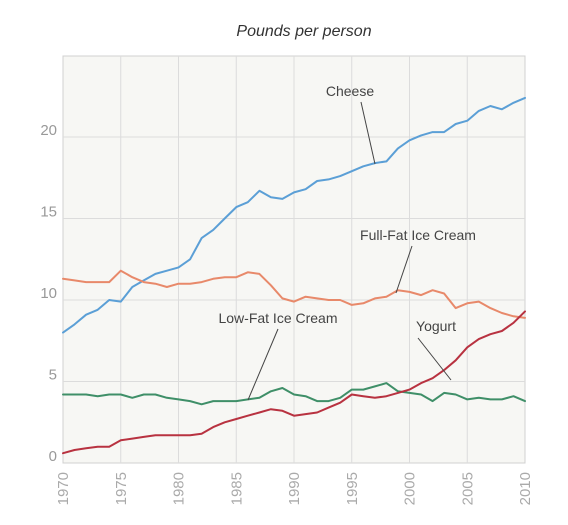  I want to click on x-tick-label: 1980, so click(179, 488).